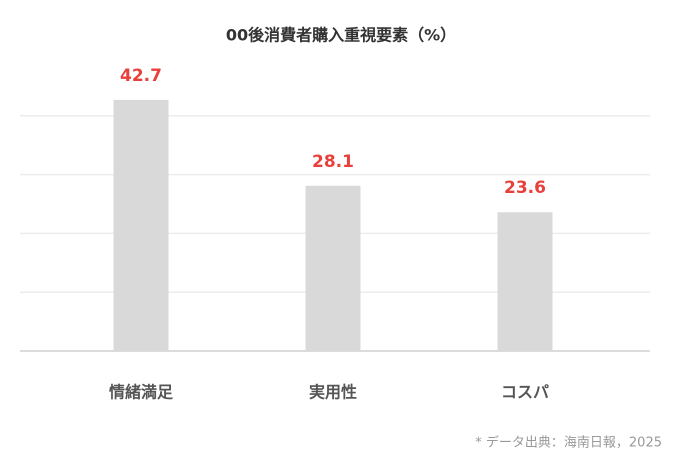 This screenshot has width=683, height=465. Describe the element at coordinates (525, 392) in the screenshot. I see `x-tick-label: コスパ` at that location.